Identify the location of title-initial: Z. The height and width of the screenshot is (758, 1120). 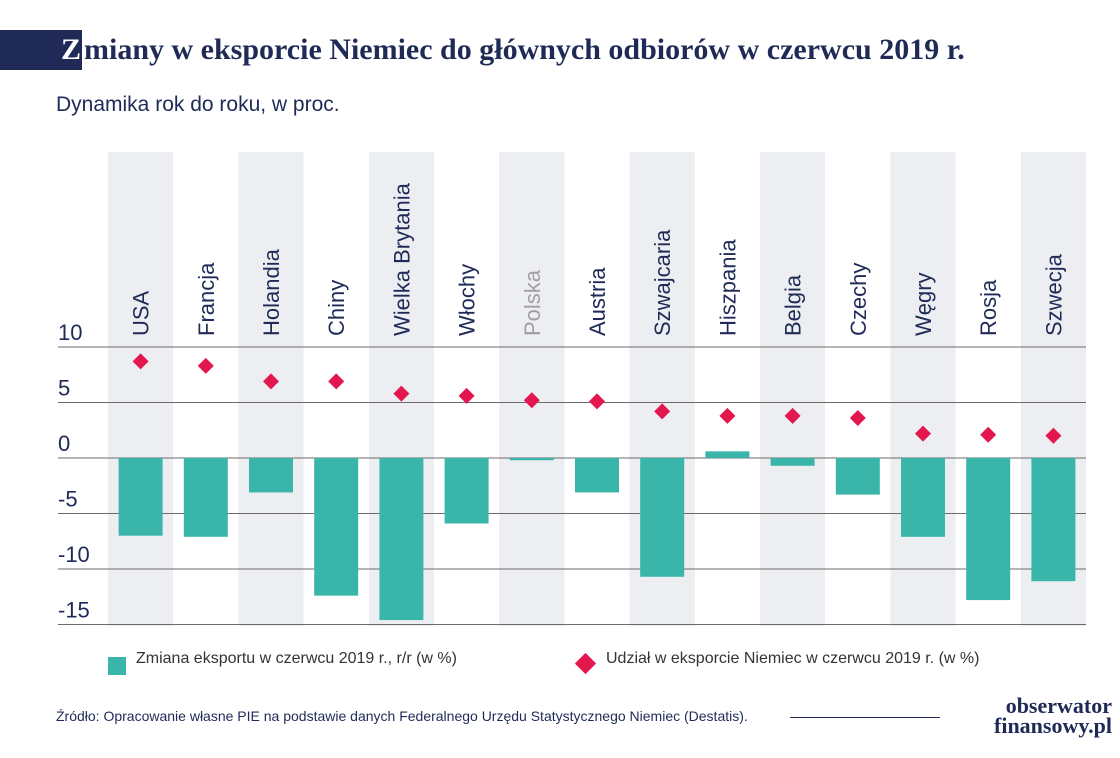
(71, 50).